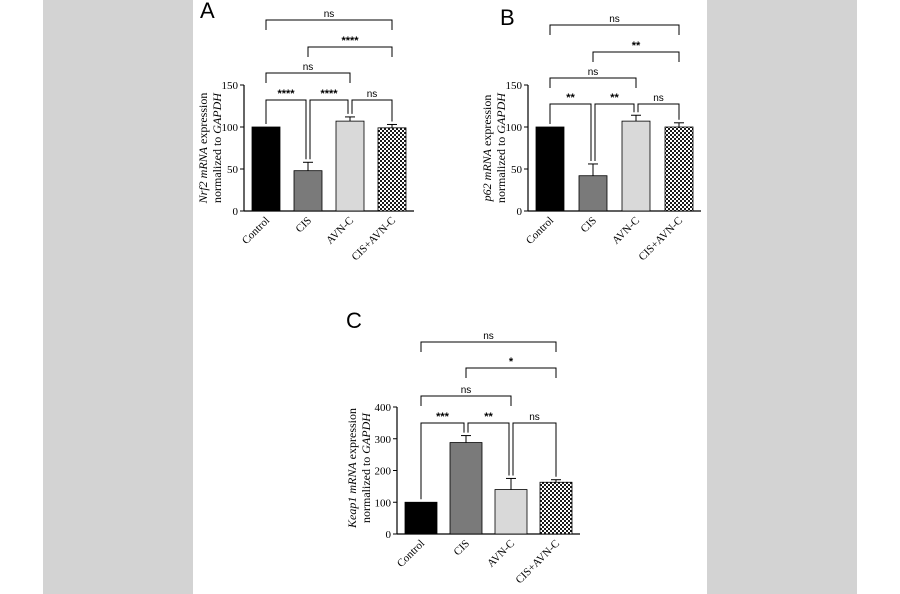  What do you see at coordinates (354, 320) in the screenshot?
I see `panel-letter: C` at bounding box center [354, 320].